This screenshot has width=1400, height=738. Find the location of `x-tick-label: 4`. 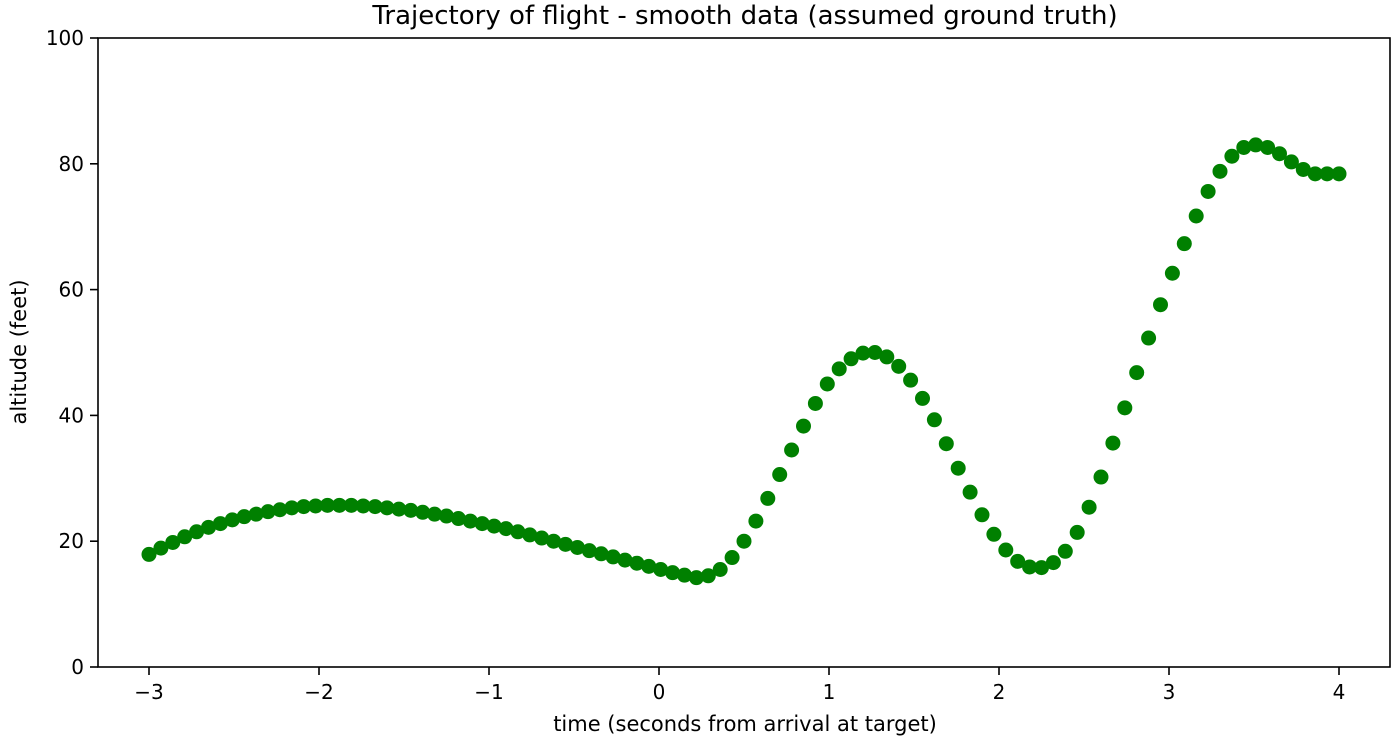

x-tick-label: 4 is located at coordinates (1339, 692).